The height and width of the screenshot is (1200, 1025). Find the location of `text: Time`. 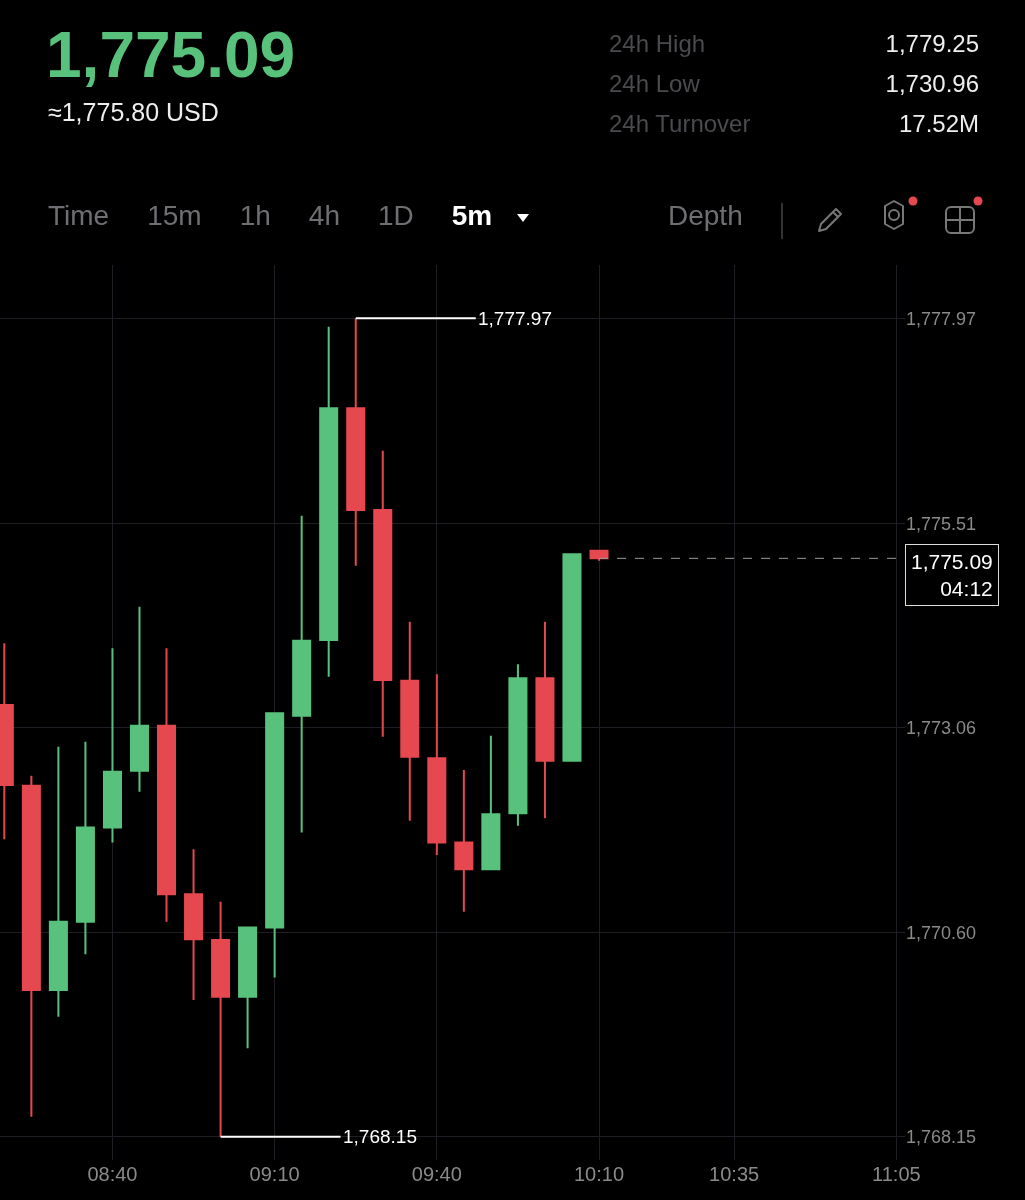

text: Time is located at coordinates (79, 216).